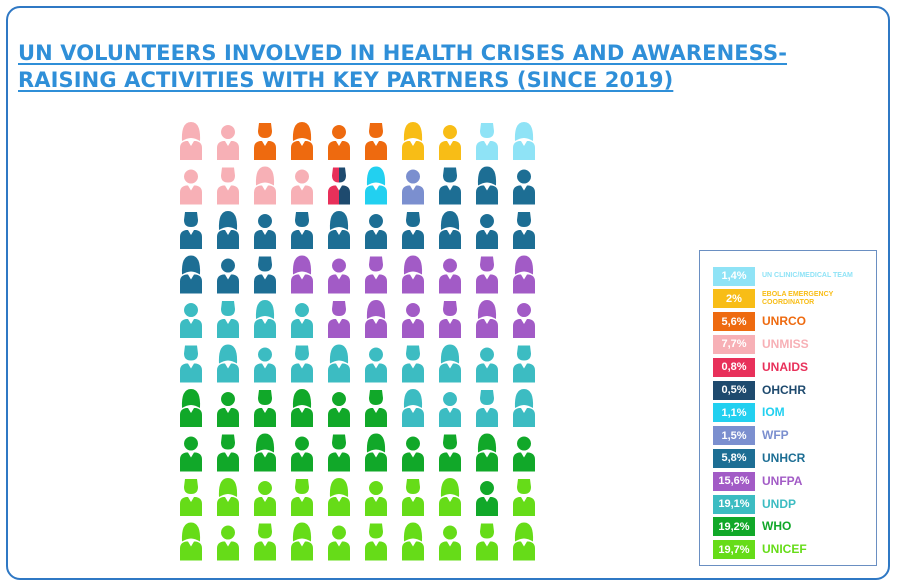 The height and width of the screenshot is (588, 900). What do you see at coordinates (734, 413) in the screenshot?
I see `legend-swatch: 1,1%` at bounding box center [734, 413].